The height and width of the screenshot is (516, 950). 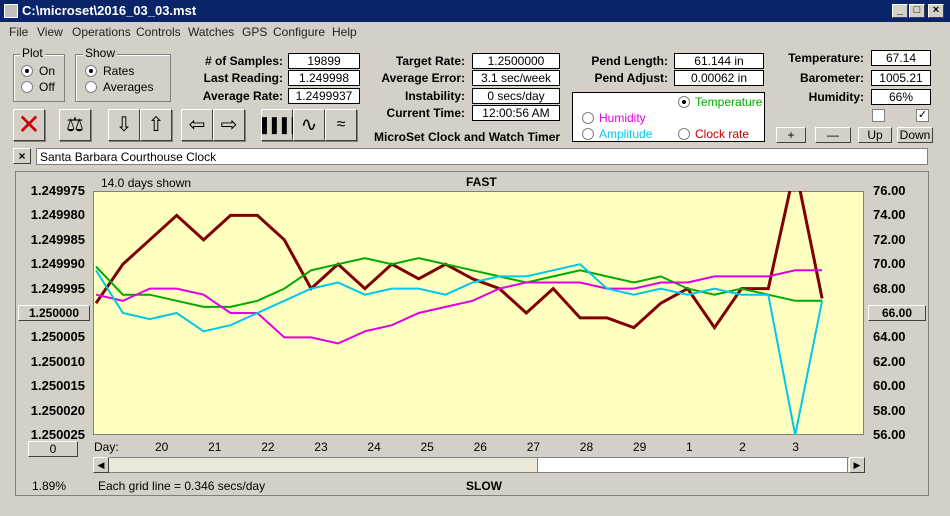 What do you see at coordinates (374, 447) in the screenshot?
I see `x-tick: 24` at bounding box center [374, 447].